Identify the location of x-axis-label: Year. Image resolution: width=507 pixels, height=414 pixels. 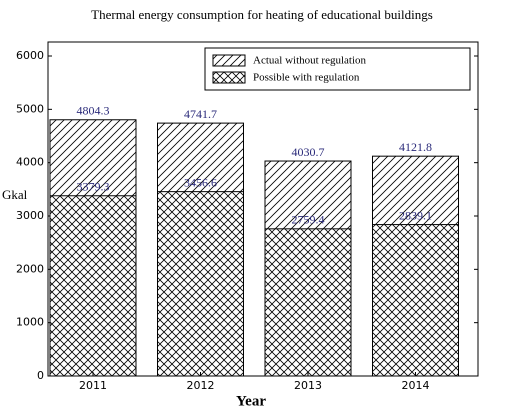
(251, 401).